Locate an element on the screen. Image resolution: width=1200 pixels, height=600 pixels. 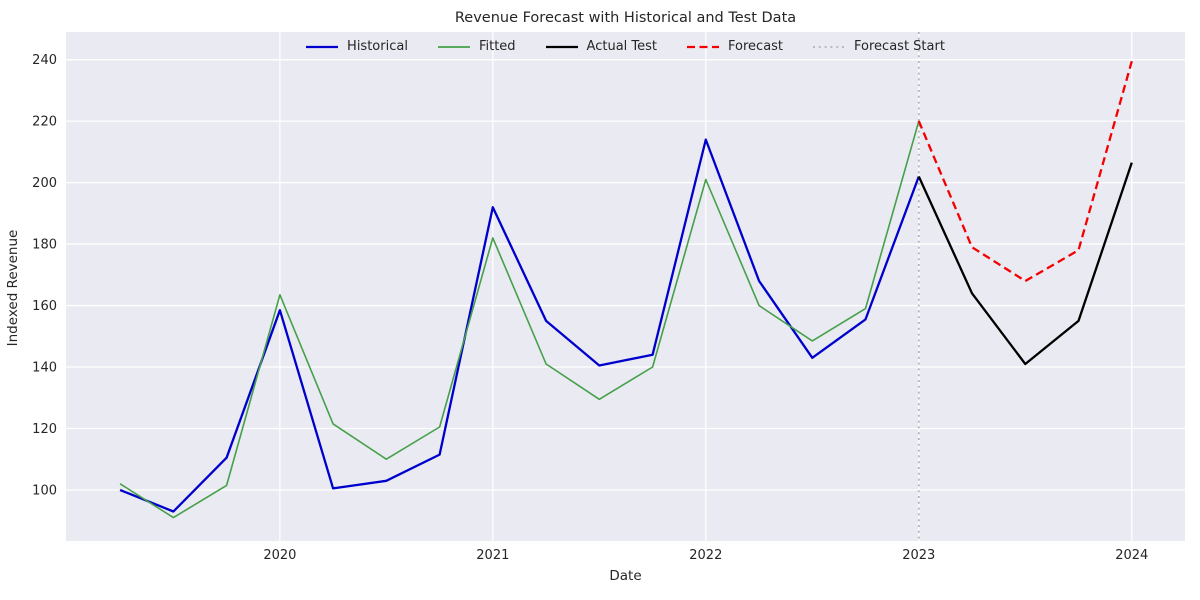
actual-test-line is located at coordinates (1025, 264).